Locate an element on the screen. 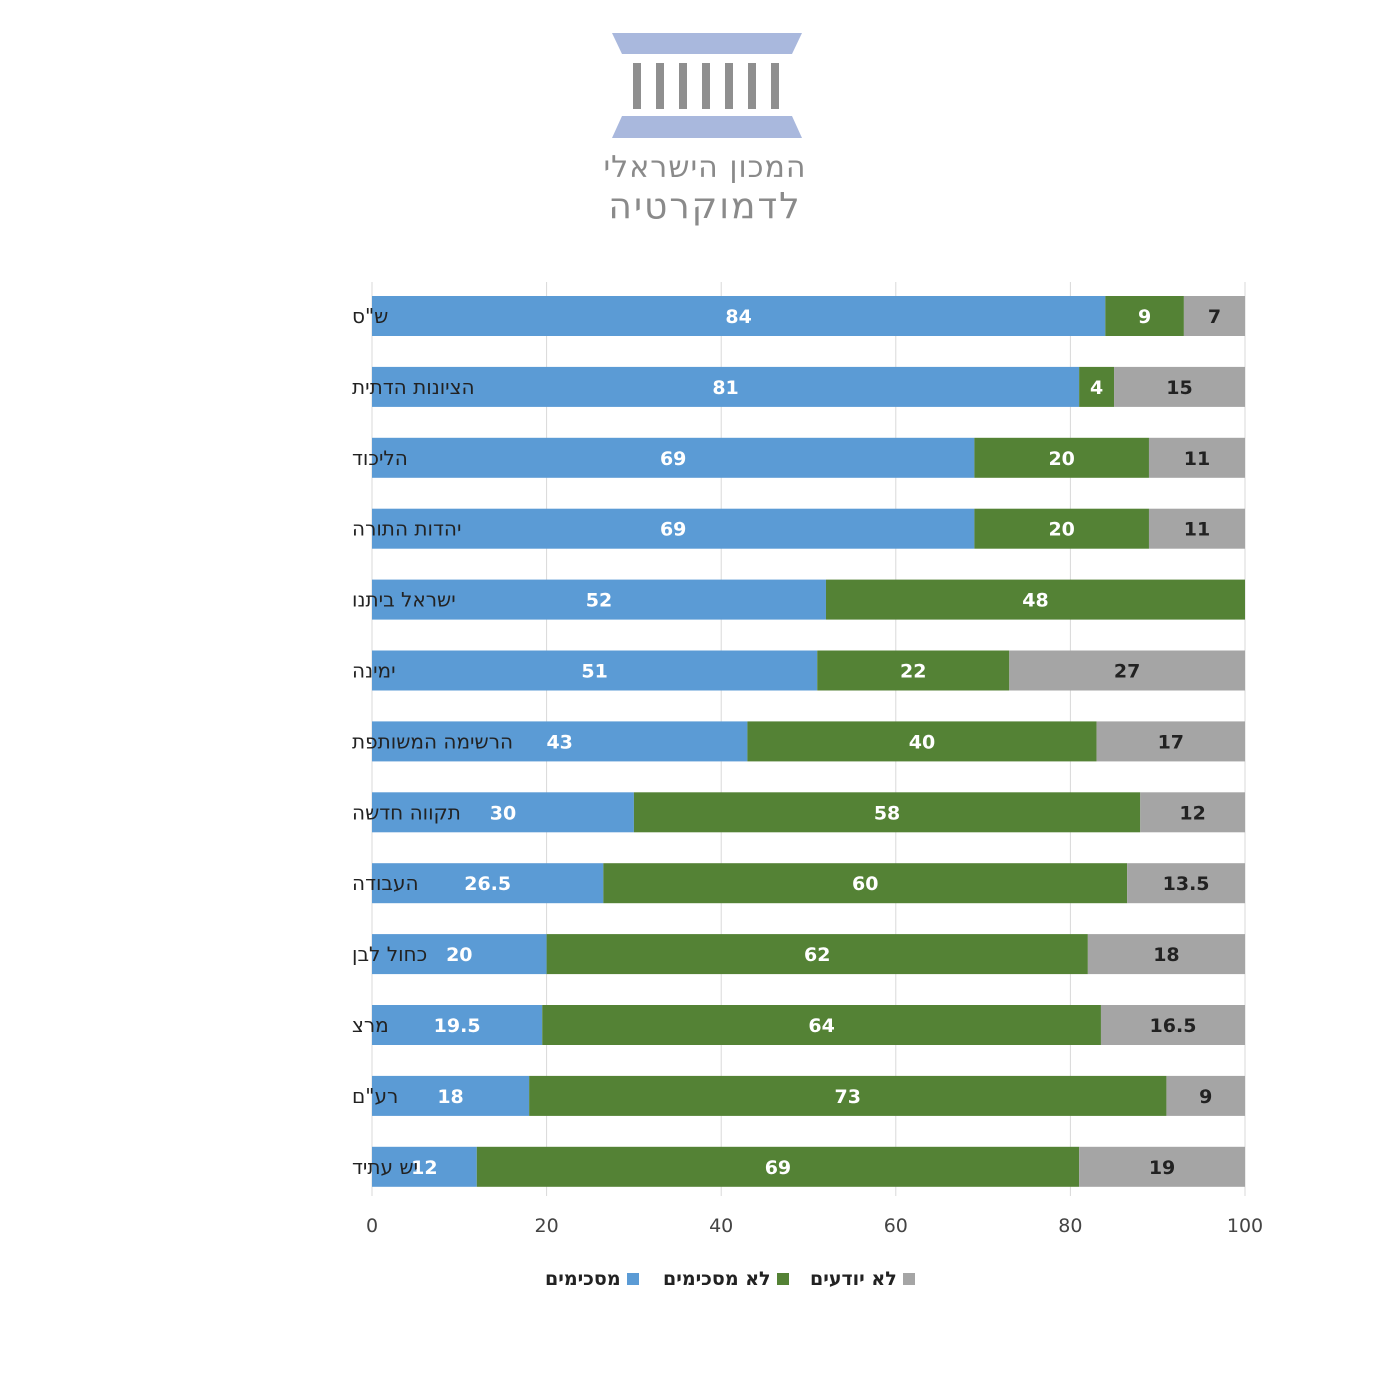 Image resolution: width=1400 pixels, height=1400 pixels. data-label: 13.5 is located at coordinates (1186, 884).